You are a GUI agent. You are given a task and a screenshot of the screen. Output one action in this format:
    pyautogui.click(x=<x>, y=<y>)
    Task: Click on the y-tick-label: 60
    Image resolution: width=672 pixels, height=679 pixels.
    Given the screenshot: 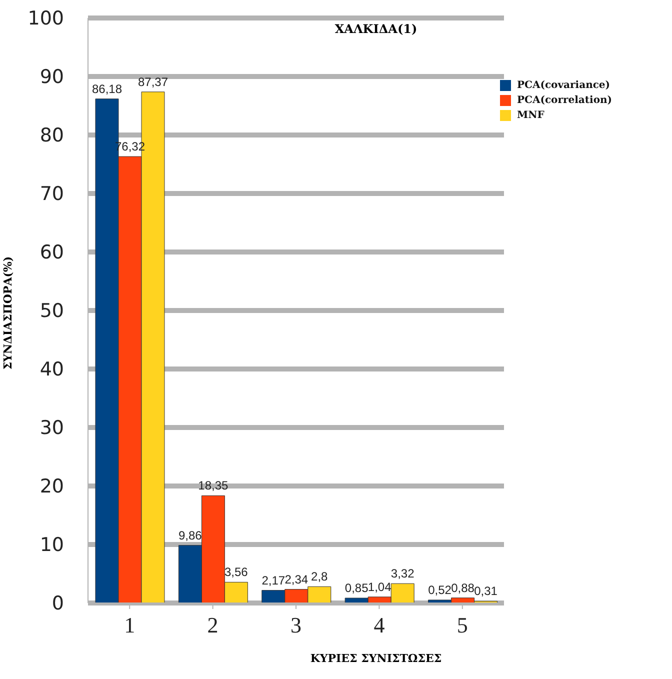 What is the action you would take?
    pyautogui.click(x=52, y=253)
    